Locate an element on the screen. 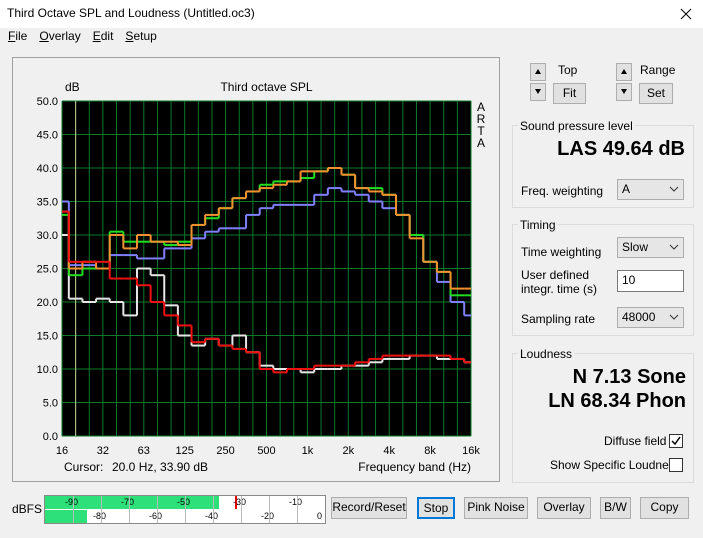 The image size is (703, 538). combobox-value: A is located at coordinates (626, 189).